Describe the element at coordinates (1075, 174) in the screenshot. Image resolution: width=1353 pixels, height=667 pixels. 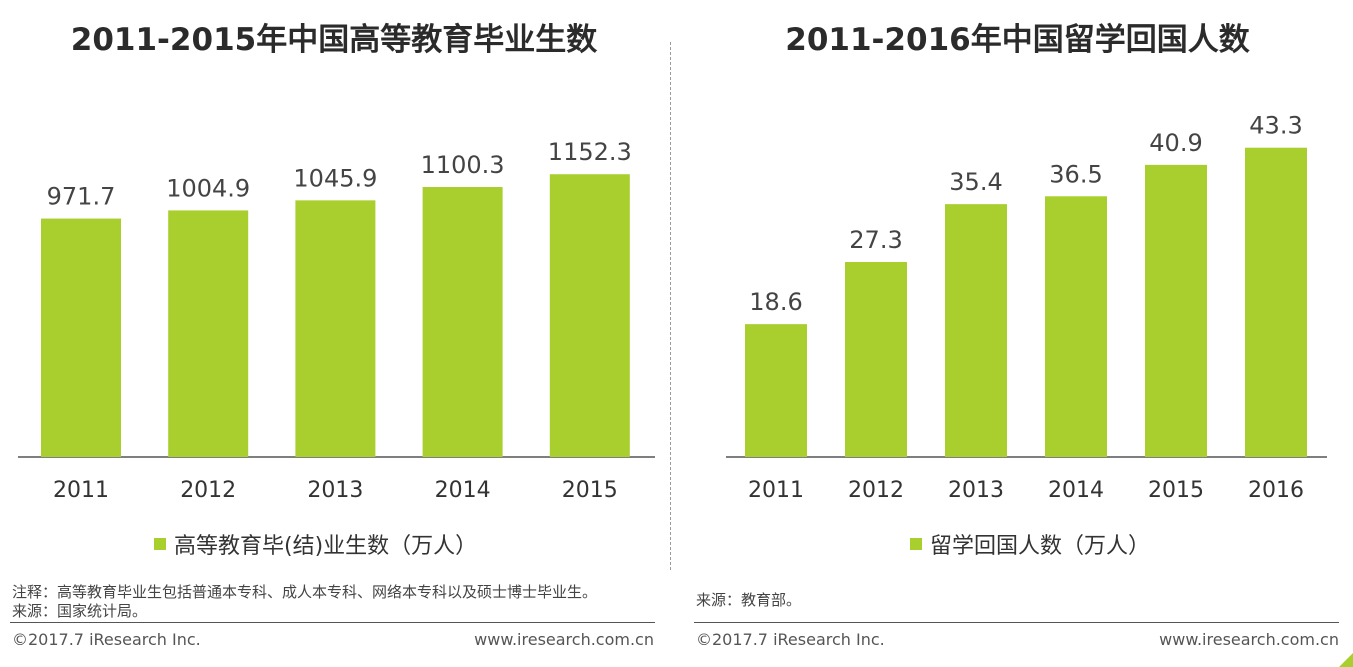
I see `right-data-label-2014: 36.5` at that location.